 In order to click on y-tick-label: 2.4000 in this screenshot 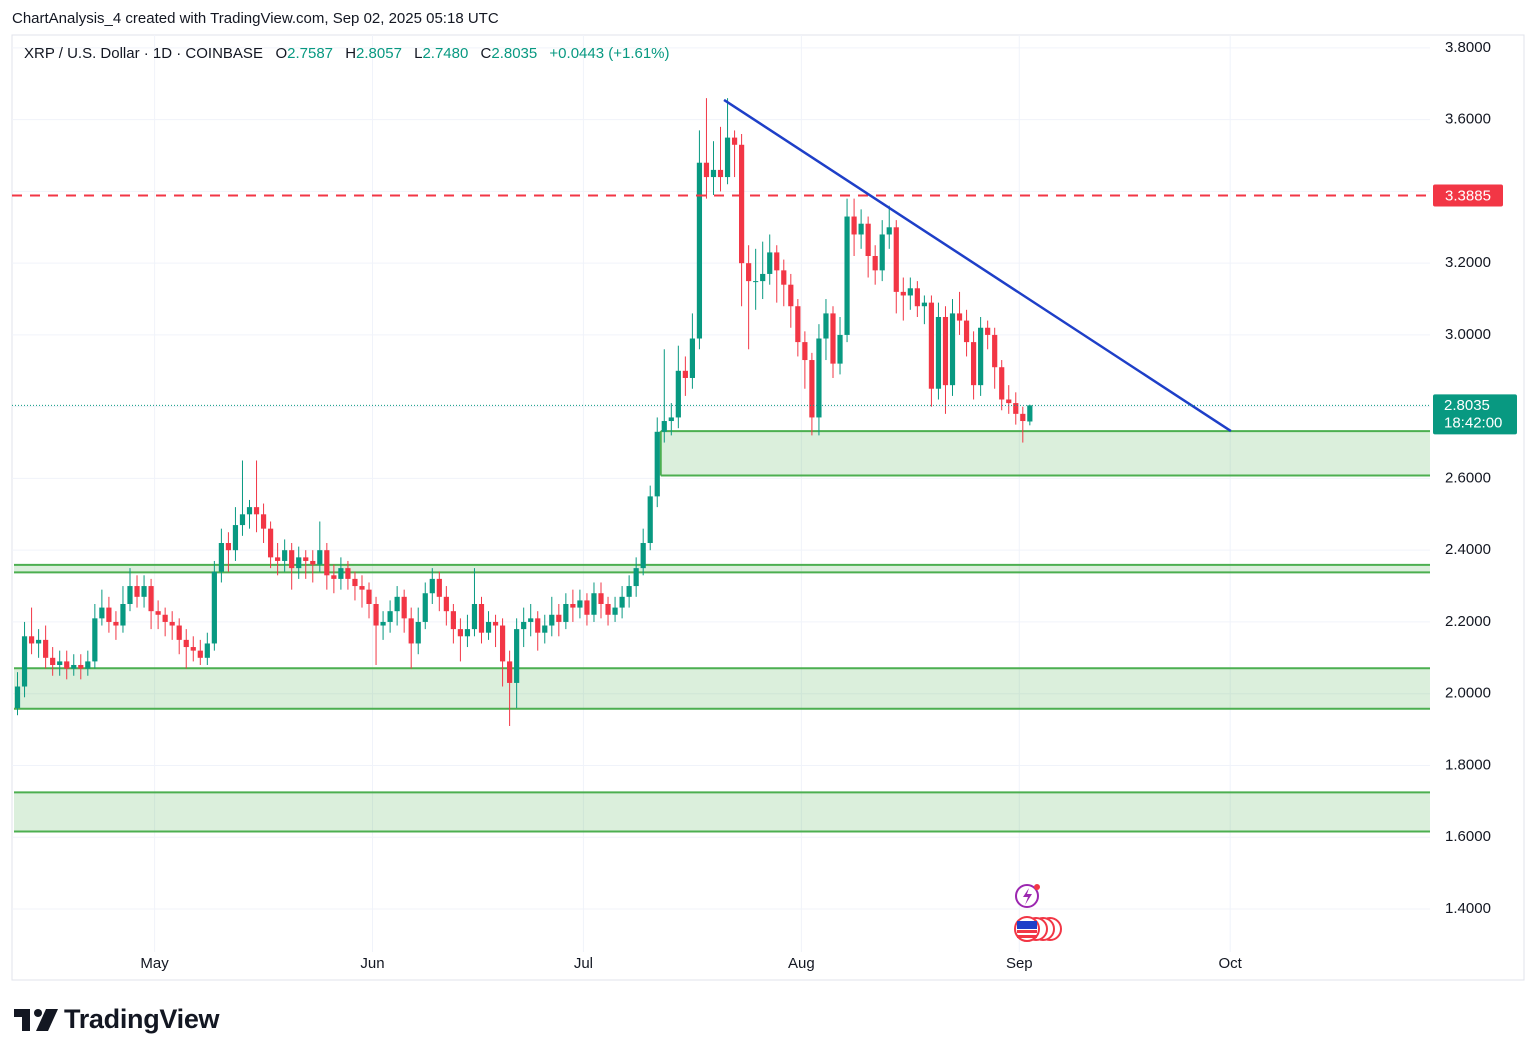, I will do `click(1468, 549)`.